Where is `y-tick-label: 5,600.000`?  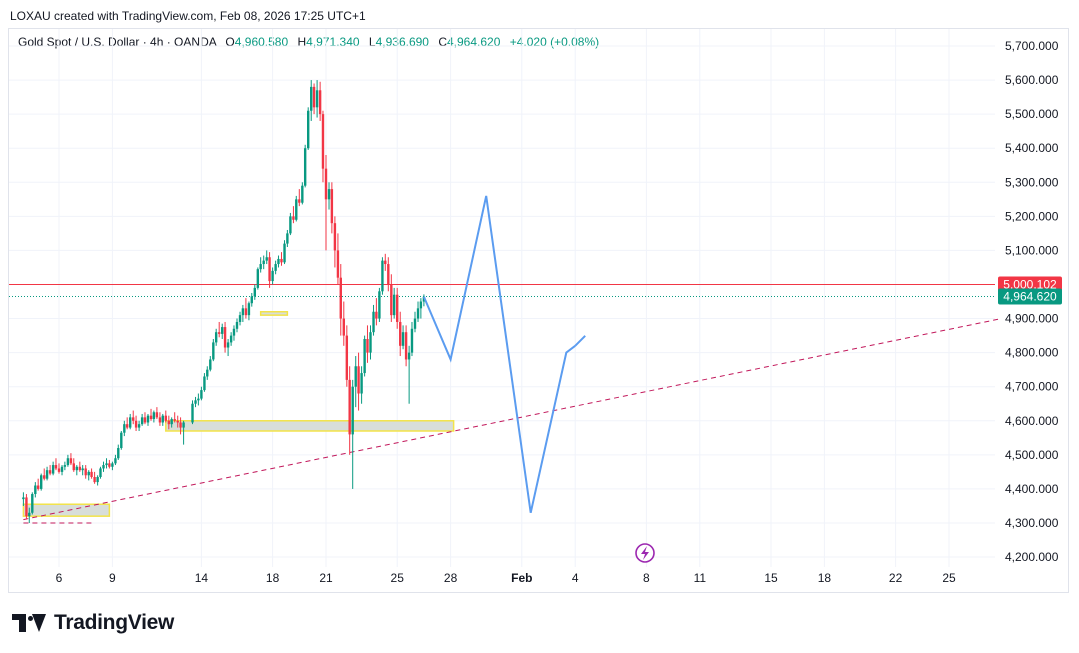
y-tick-label: 5,600.000 is located at coordinates (1032, 80).